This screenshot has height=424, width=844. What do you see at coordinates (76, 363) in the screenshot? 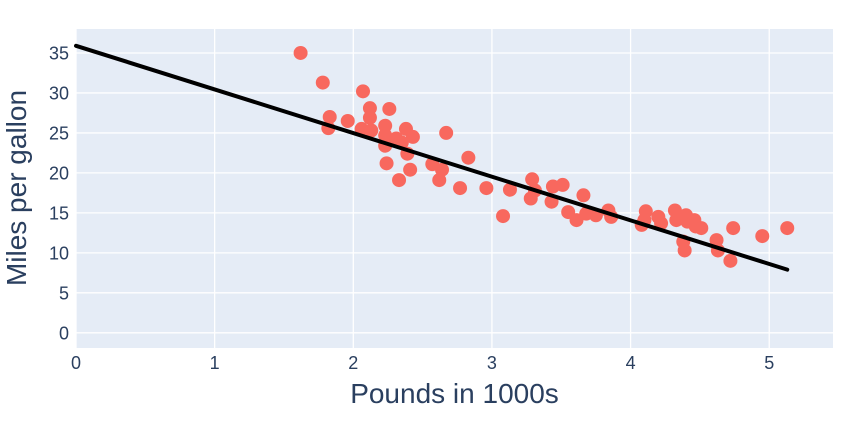
I see `x-tick-label: 0` at bounding box center [76, 363].